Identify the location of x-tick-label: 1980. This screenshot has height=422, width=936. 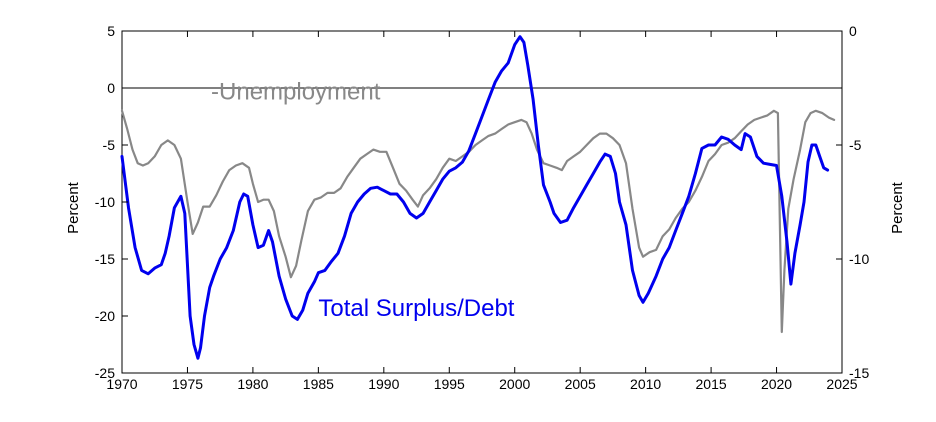
(252, 384).